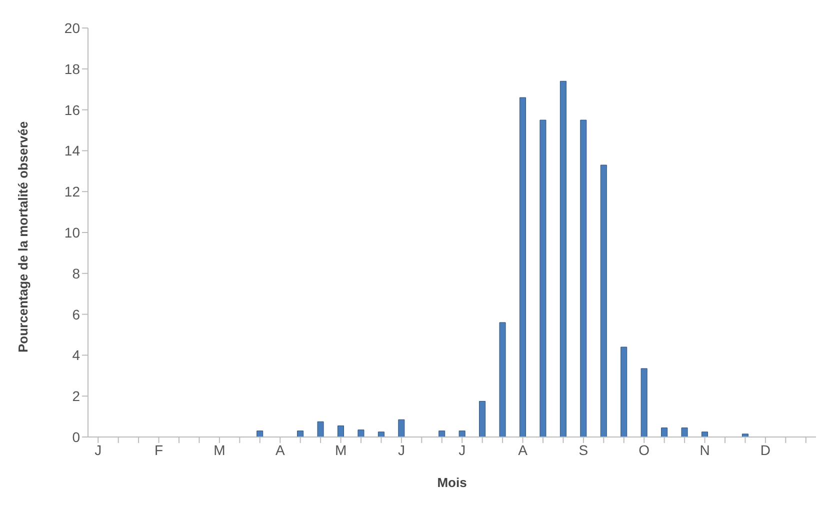 This screenshot has height=515, width=834. I want to click on y-tick-label: 6, so click(76, 314).